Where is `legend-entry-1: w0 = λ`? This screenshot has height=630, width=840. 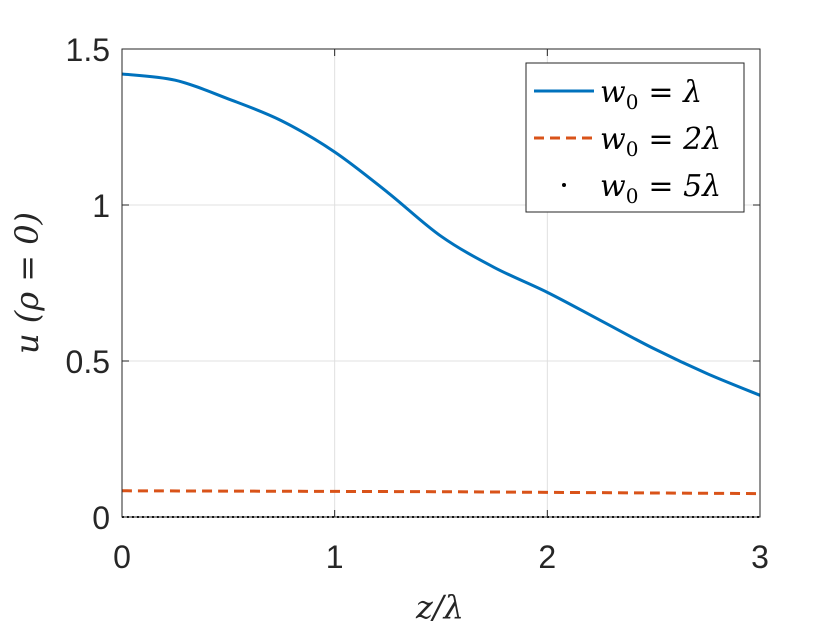 legend-entry-1: w0 = λ is located at coordinates (651, 94).